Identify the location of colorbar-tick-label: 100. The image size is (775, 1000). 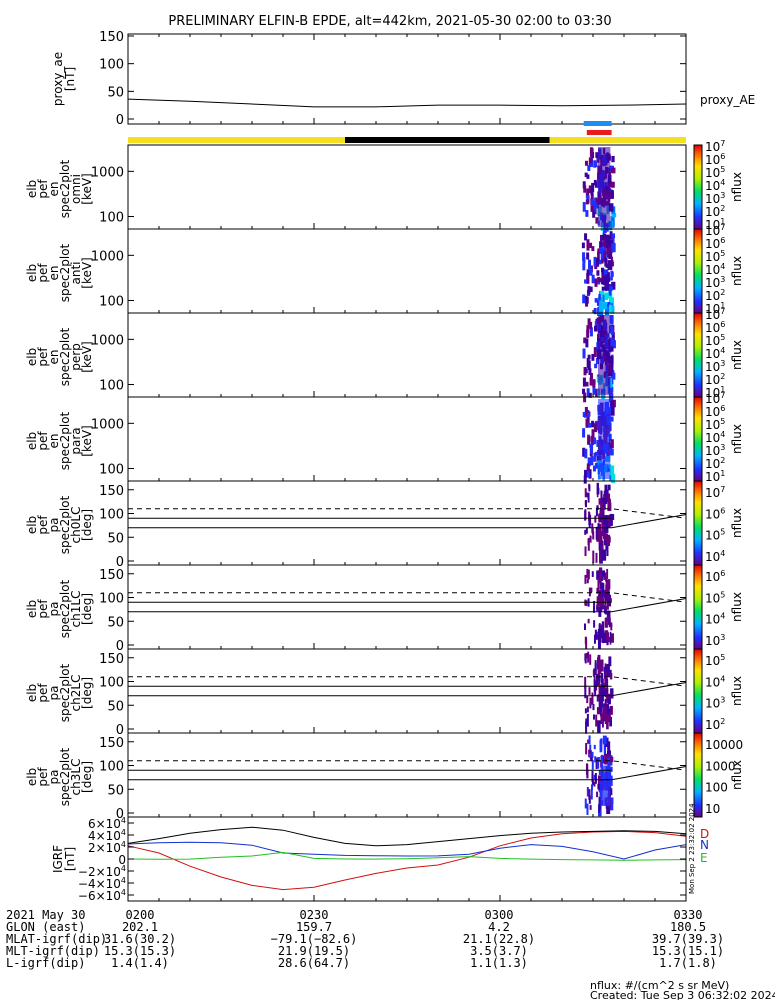
(716, 788).